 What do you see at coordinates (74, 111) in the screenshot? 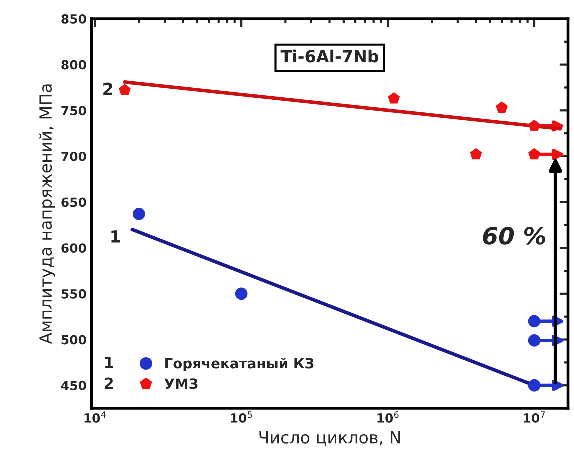
I see `y-tick-label: 750` at bounding box center [74, 111].